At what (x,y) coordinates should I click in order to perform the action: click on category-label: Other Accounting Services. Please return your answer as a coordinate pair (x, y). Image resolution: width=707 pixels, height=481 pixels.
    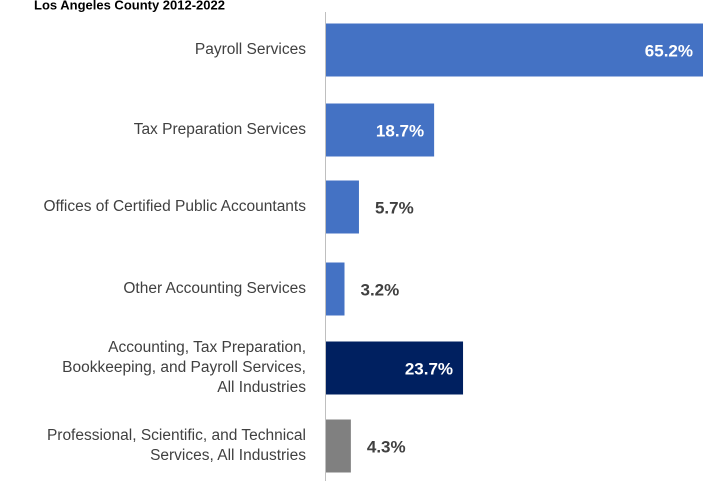
    Looking at the image, I should click on (214, 288).